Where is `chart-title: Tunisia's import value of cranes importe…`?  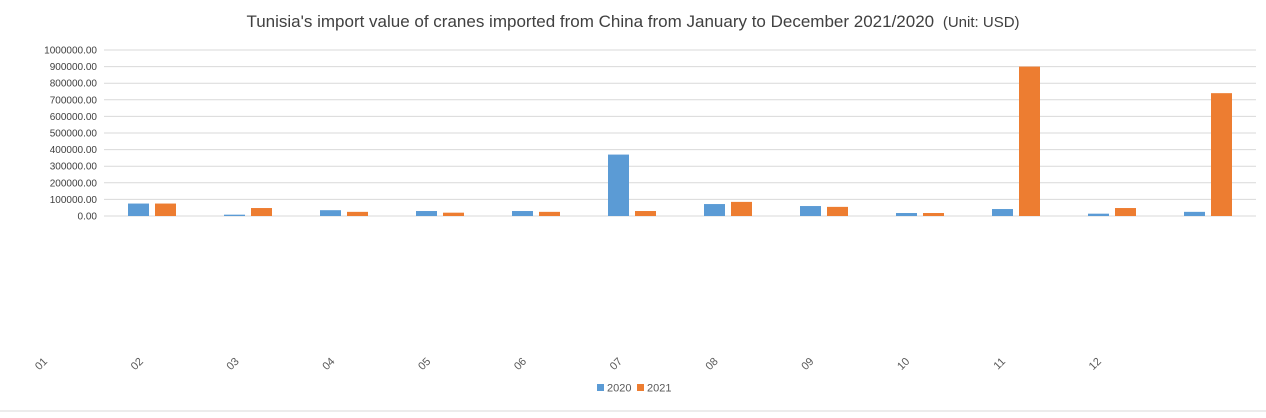
chart-title: Tunisia's import value of cranes importe… is located at coordinates (632, 21).